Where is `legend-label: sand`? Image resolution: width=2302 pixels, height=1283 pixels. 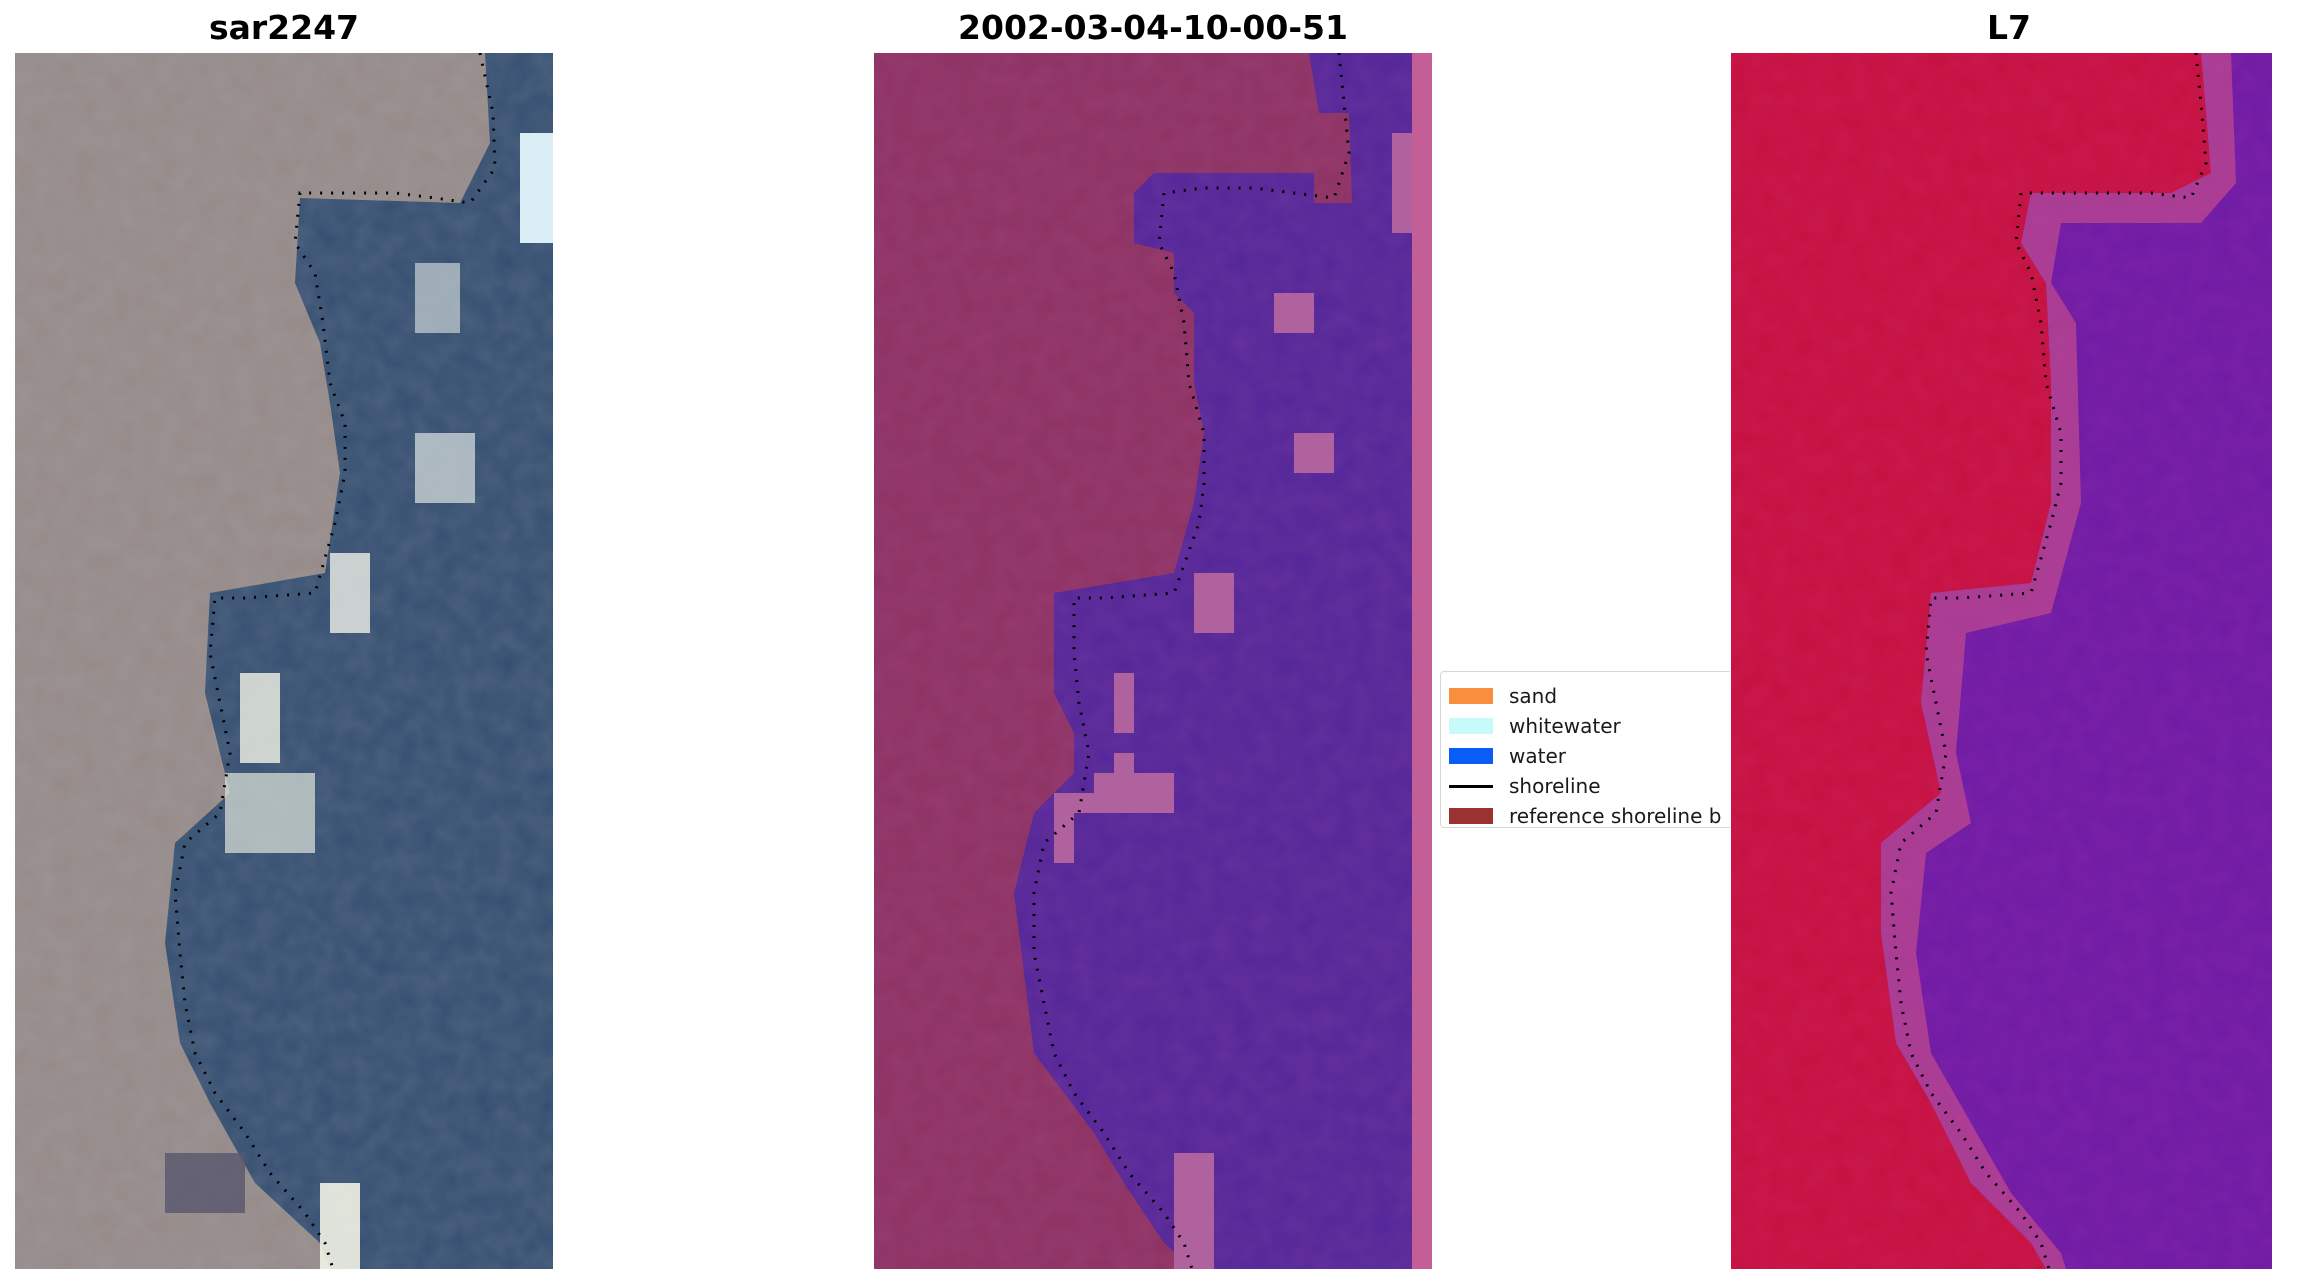 legend-label: sand is located at coordinates (1533, 696).